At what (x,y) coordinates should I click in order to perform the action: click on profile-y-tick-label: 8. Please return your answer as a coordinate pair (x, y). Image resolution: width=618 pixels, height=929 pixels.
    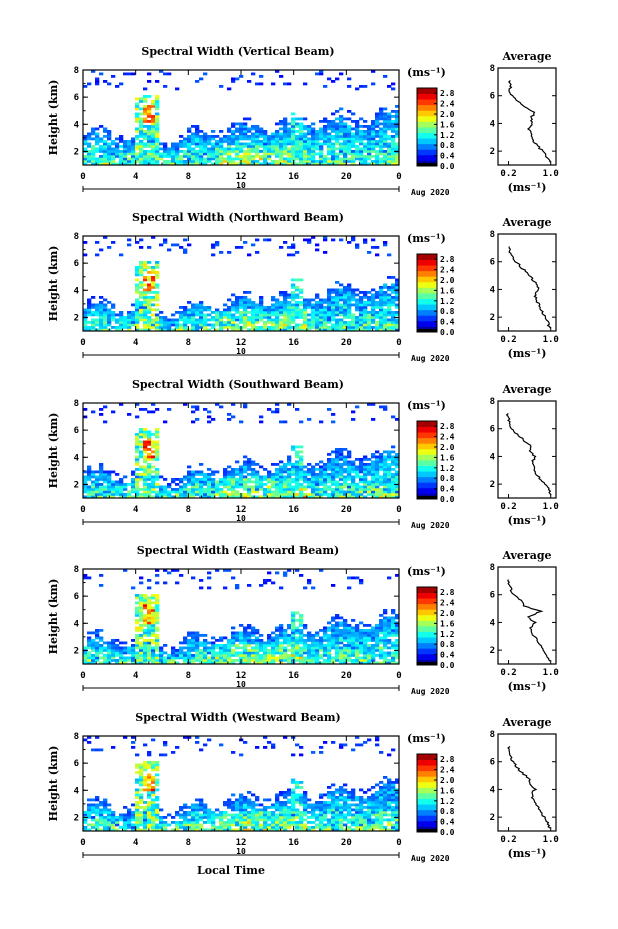
    Looking at the image, I should click on (492, 69).